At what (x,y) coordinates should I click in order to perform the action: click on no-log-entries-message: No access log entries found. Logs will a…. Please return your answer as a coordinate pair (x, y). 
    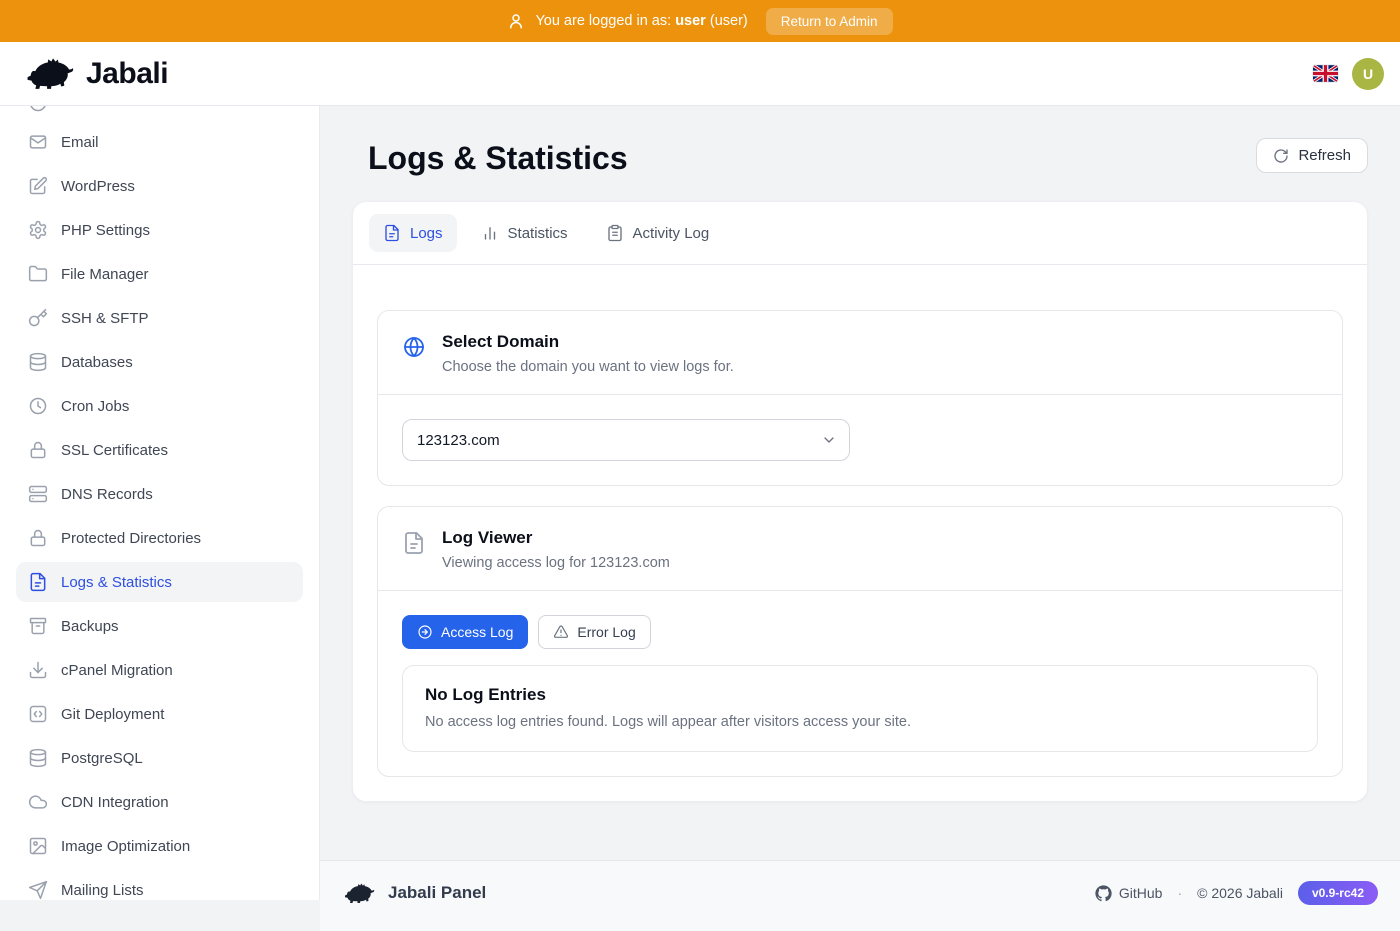
    Looking at the image, I should click on (668, 722).